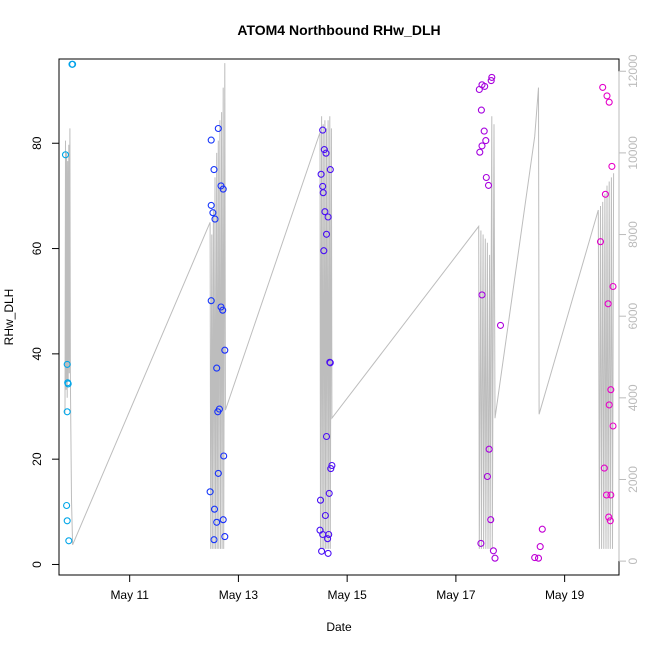  What do you see at coordinates (9, 317) in the screenshot?
I see `y-axis-label: RHw_DLH` at bounding box center [9, 317].